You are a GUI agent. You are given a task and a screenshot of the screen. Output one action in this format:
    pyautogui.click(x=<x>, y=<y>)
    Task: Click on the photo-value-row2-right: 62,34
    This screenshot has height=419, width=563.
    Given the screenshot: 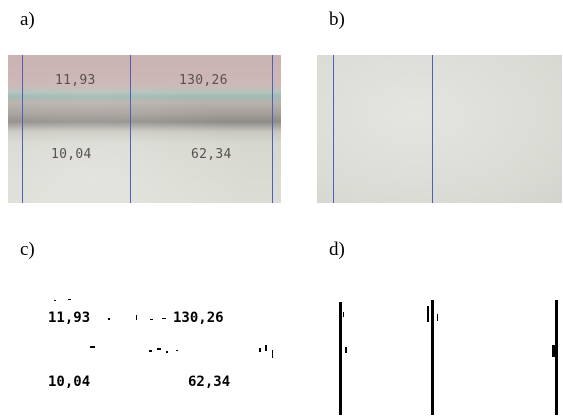 What is the action you would take?
    pyautogui.click(x=211, y=154)
    